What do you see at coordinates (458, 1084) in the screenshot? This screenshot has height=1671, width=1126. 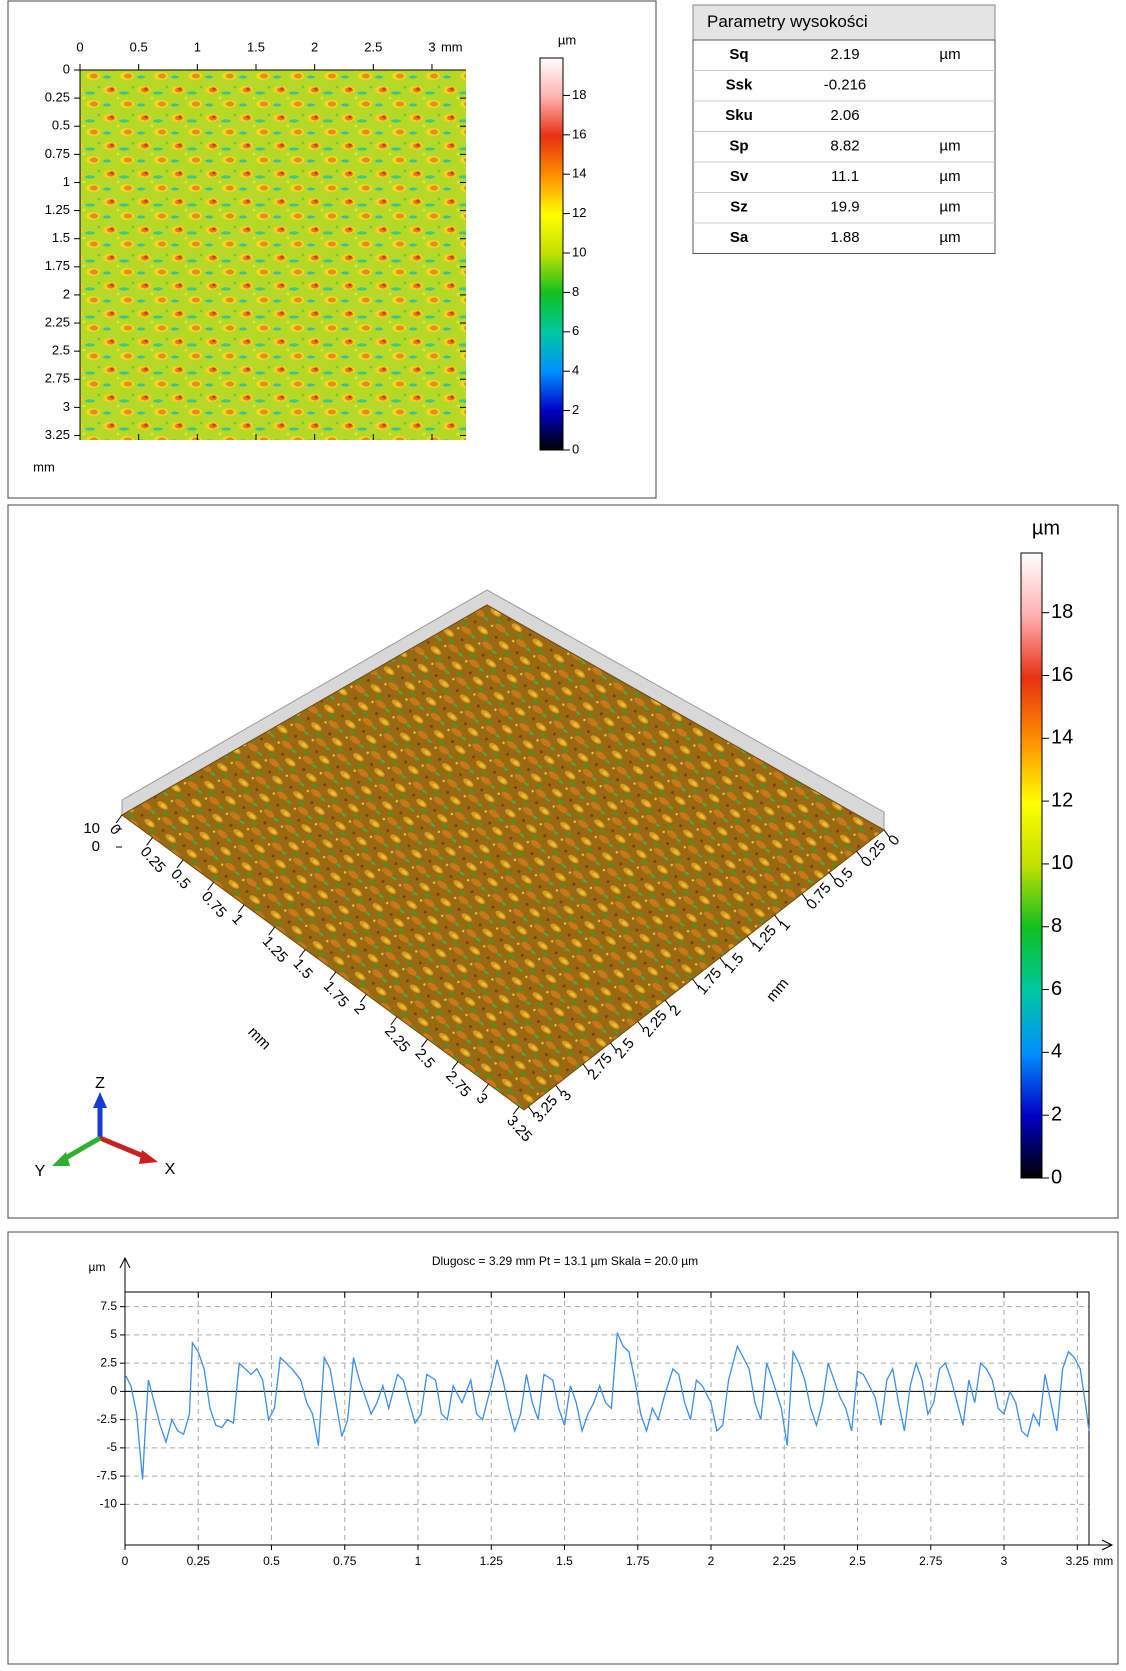 I see `x-tick-label: 2.75` at bounding box center [458, 1084].